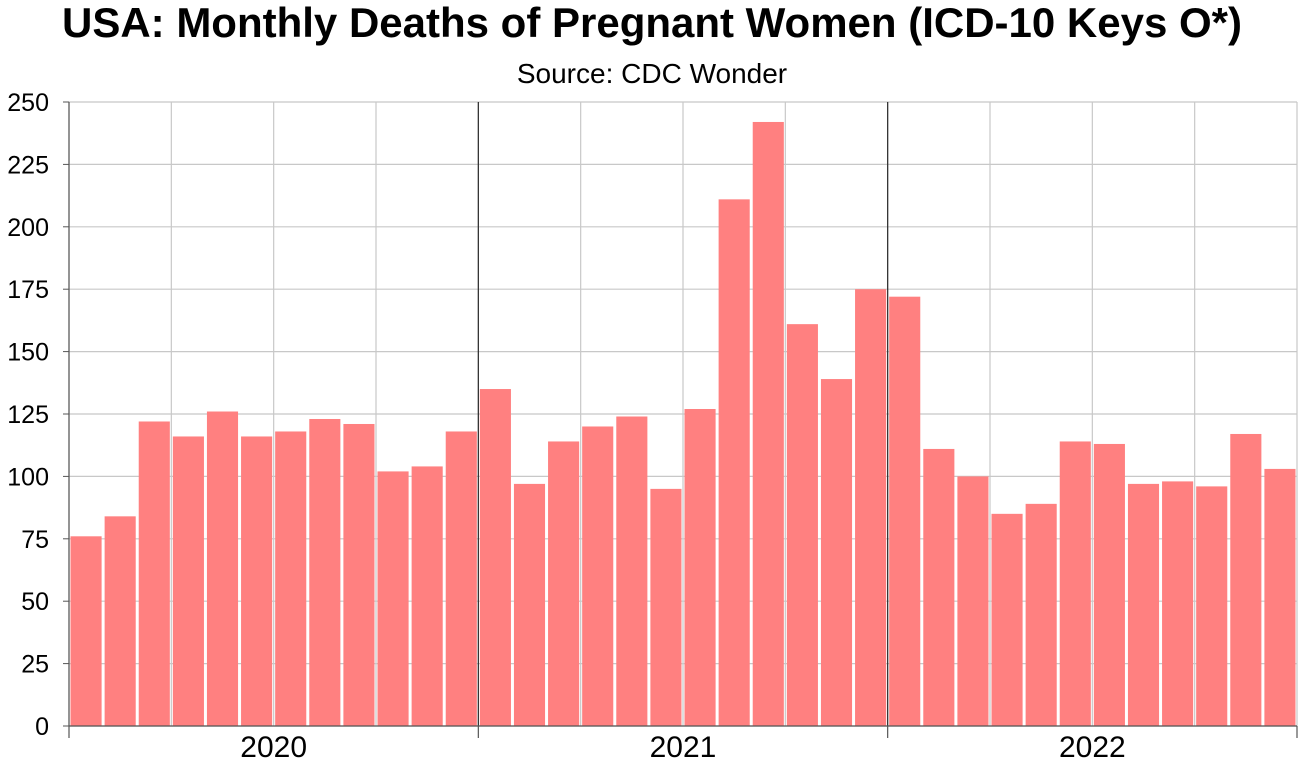 Image resolution: width=1305 pixels, height=763 pixels. What do you see at coordinates (28, 228) in the screenshot?
I see `y-tick-label: 200` at bounding box center [28, 228].